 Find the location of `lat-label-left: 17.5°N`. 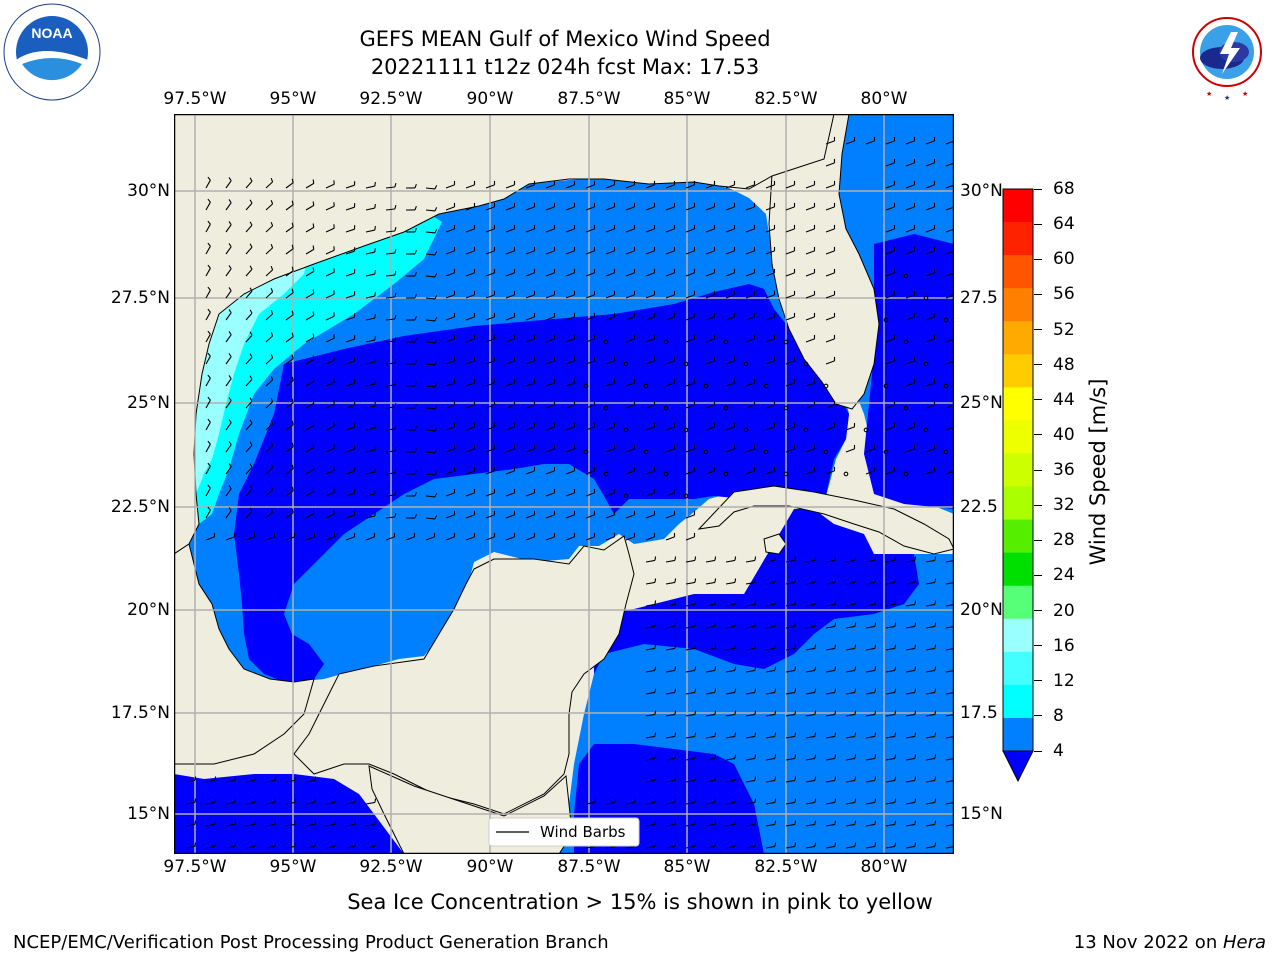

lat-label-left: 17.5°N is located at coordinates (140, 713).